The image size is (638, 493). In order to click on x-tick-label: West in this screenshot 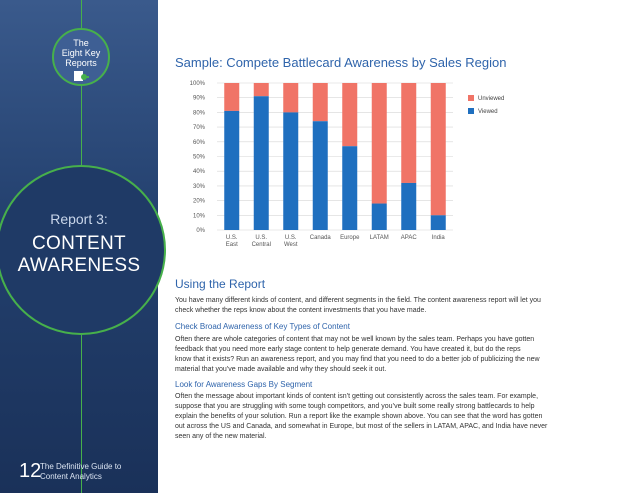, I will do `click(291, 245)`.